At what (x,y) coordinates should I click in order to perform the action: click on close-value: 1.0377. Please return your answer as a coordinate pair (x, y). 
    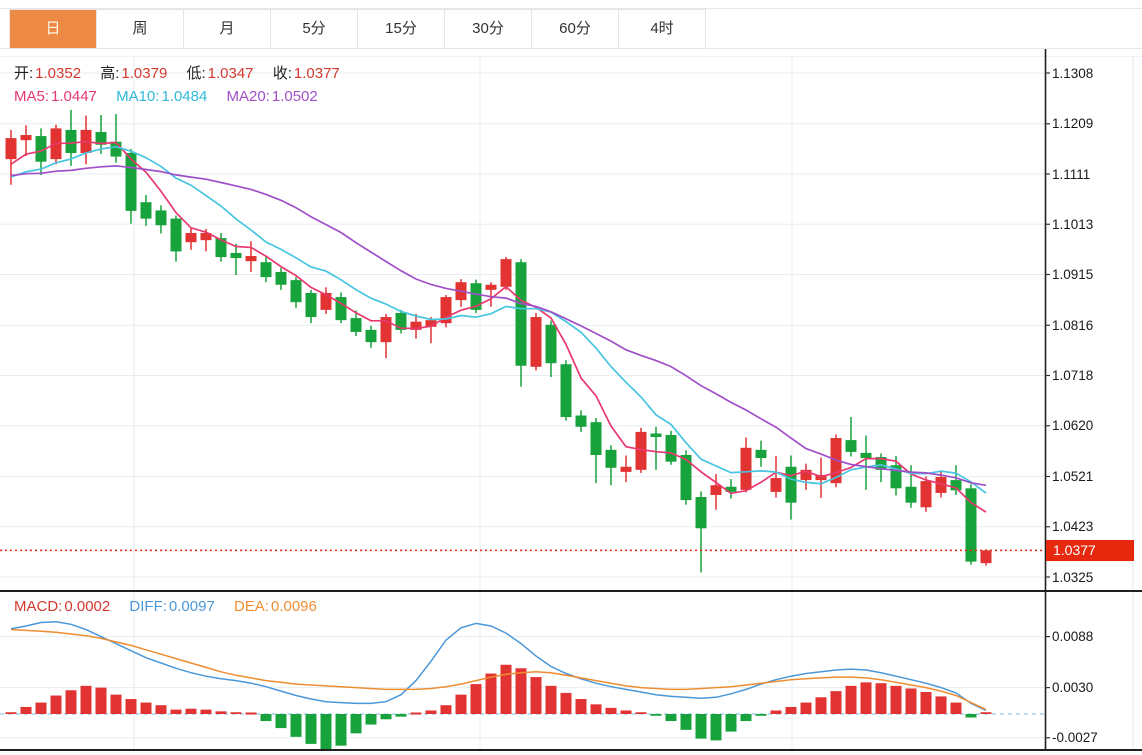
    Looking at the image, I should click on (316, 73).